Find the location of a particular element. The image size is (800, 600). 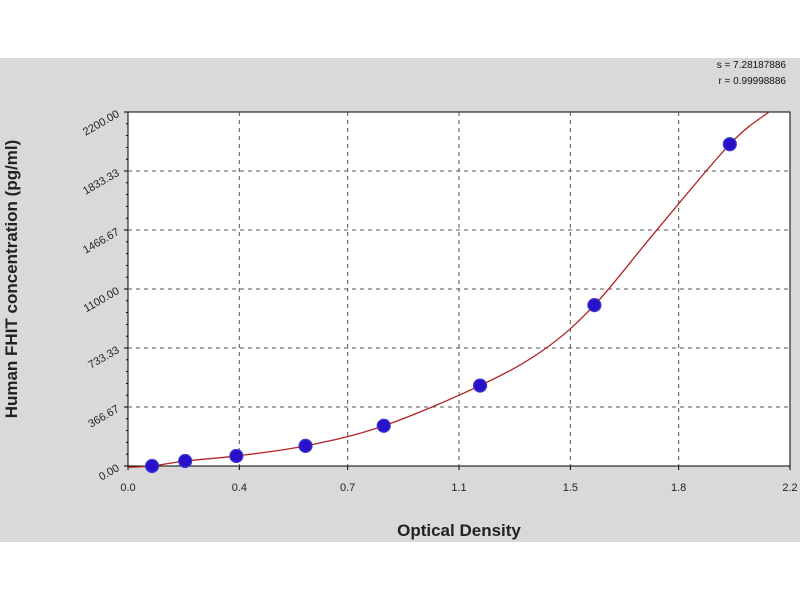

y-tick-label: 0.00 is located at coordinates (109, 472).